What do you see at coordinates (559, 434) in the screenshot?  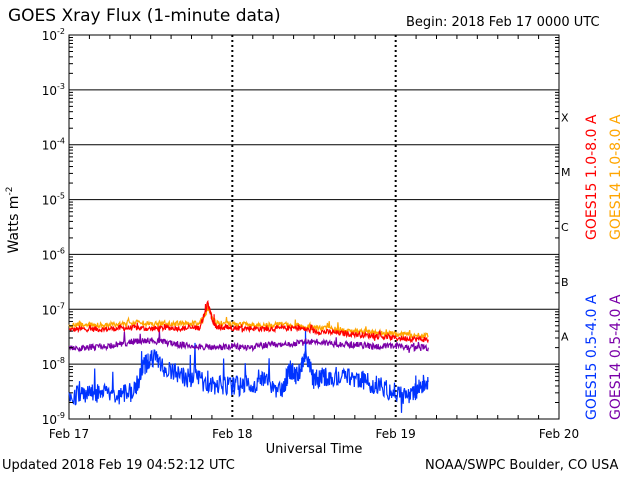 I see `x-tick-label: Feb 20` at bounding box center [559, 434].